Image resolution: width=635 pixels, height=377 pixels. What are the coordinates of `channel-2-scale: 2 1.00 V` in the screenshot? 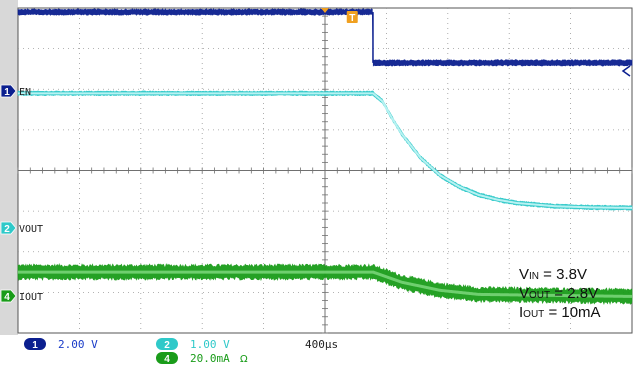 It's located at (193, 344).